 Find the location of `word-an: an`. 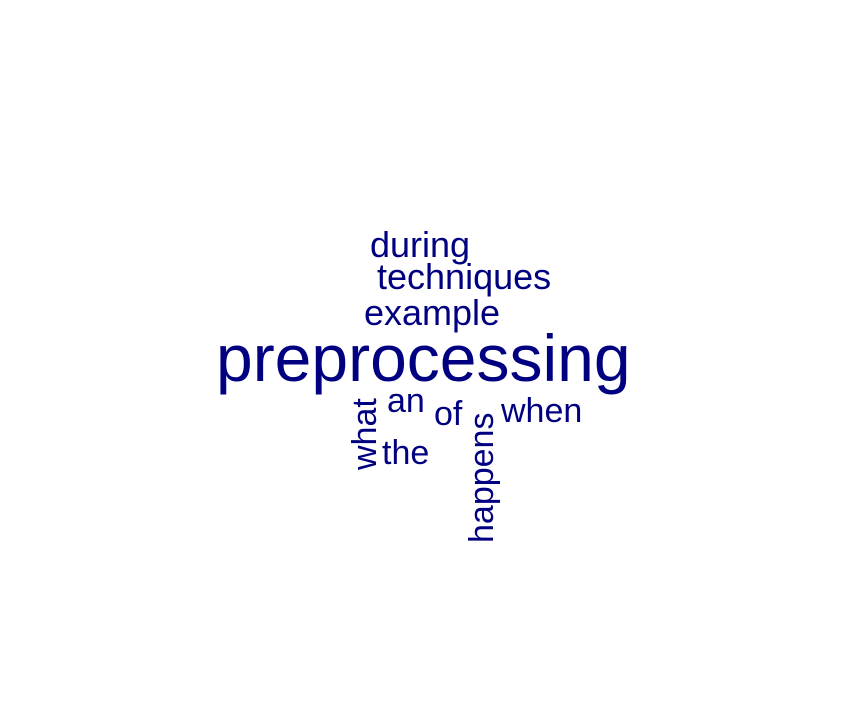

word-an: an is located at coordinates (406, 401).